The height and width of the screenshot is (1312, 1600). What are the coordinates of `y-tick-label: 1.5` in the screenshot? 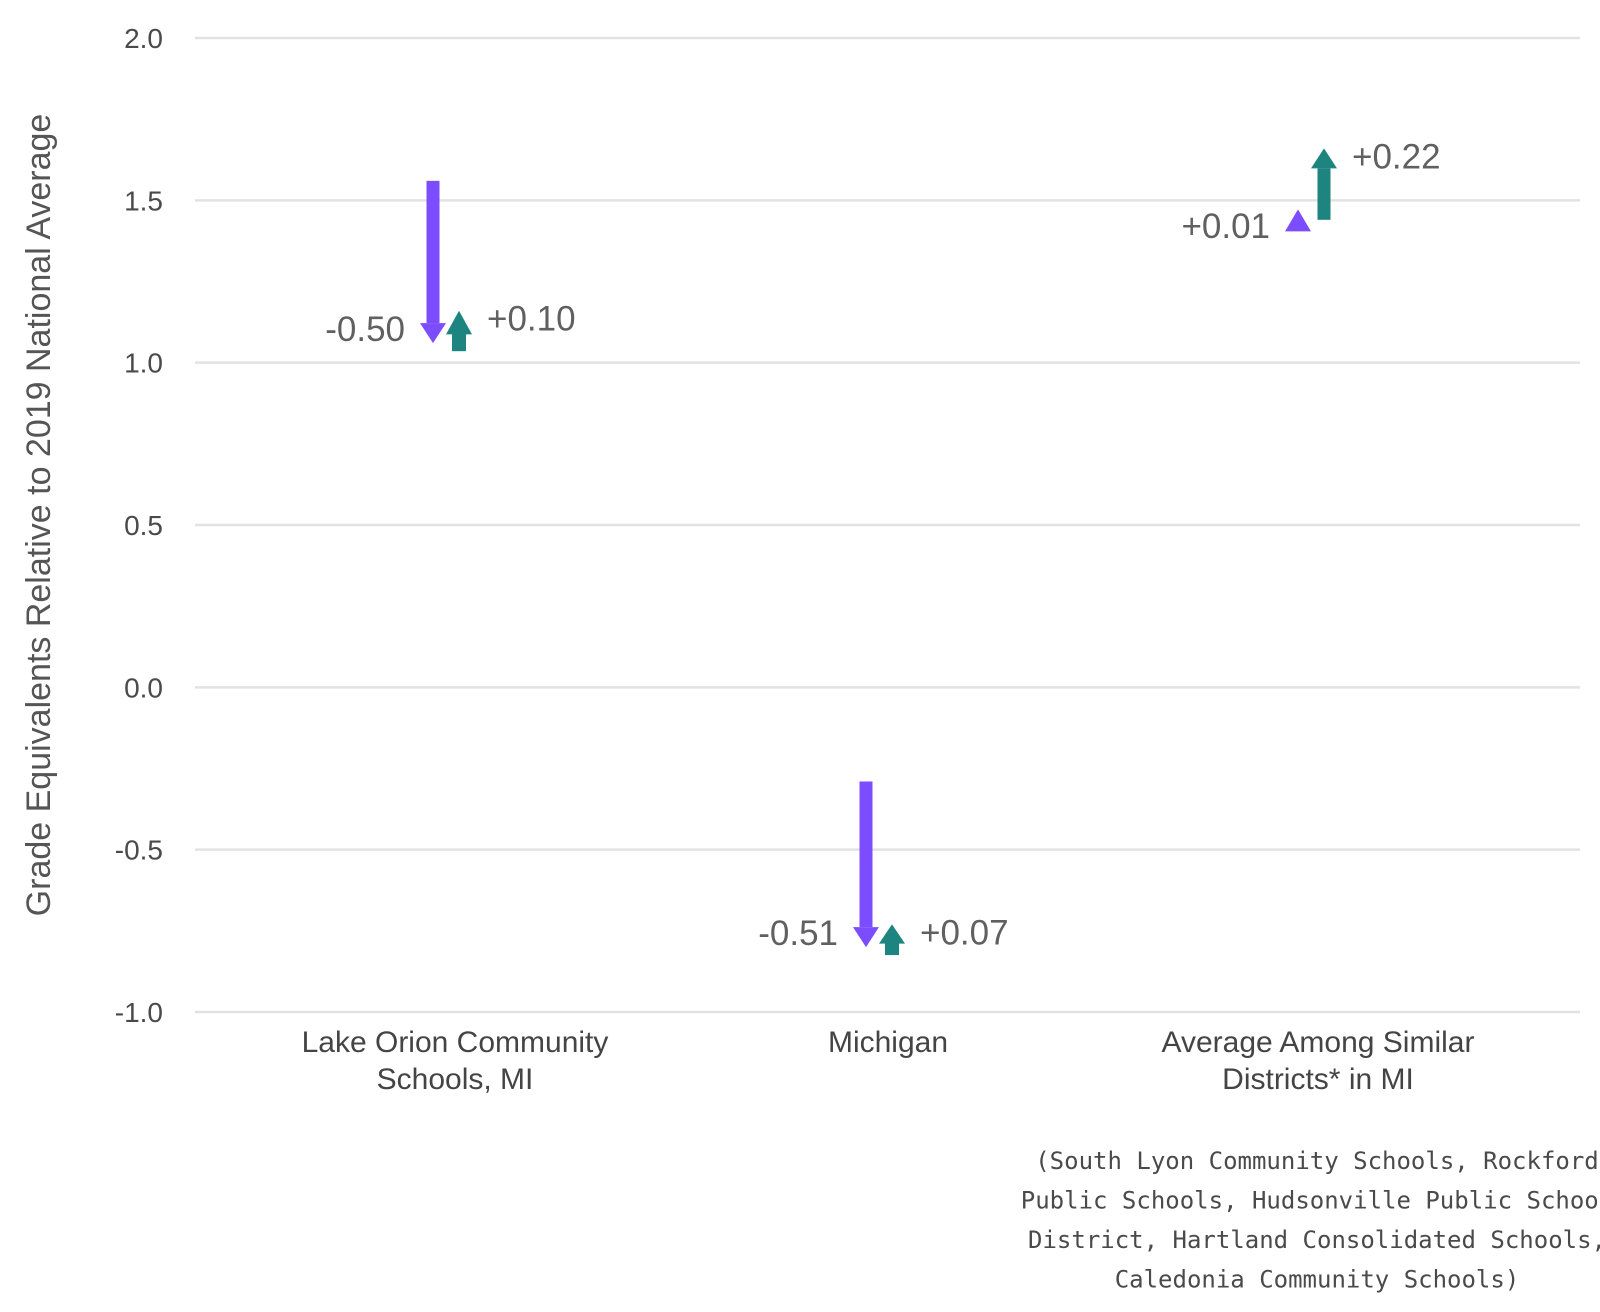 It's located at (143, 200).